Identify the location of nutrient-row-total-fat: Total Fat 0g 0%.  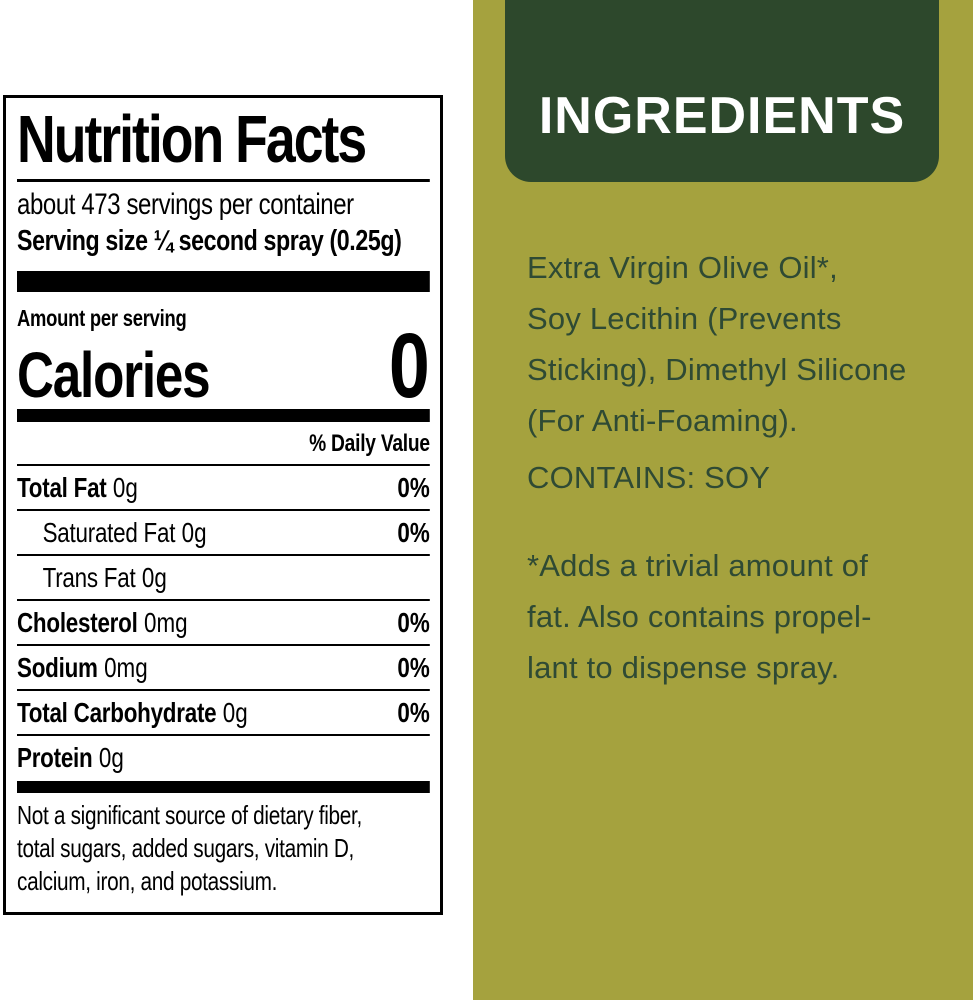
(223, 487).